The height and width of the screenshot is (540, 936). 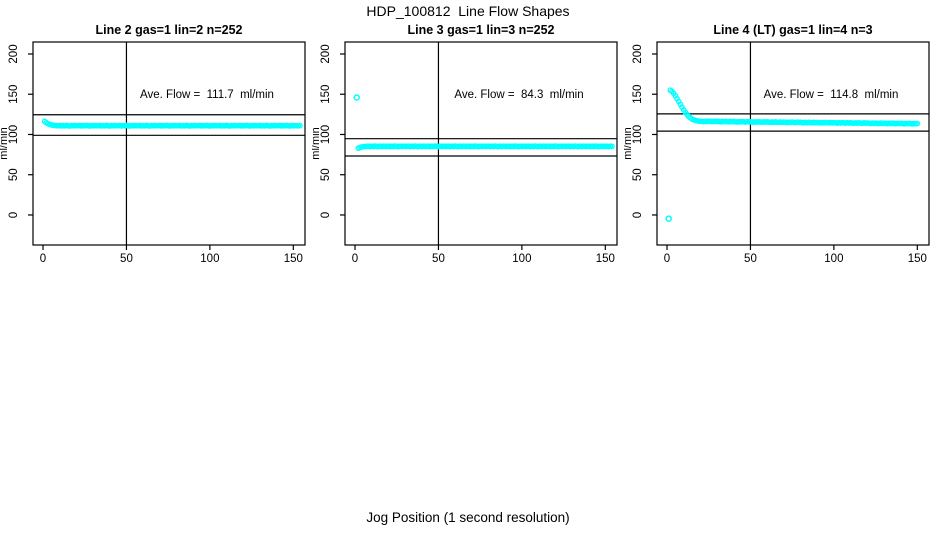 I want to click on average-flow-annotation: Ave. Flow = 111.7 ml/min, so click(x=207, y=95).